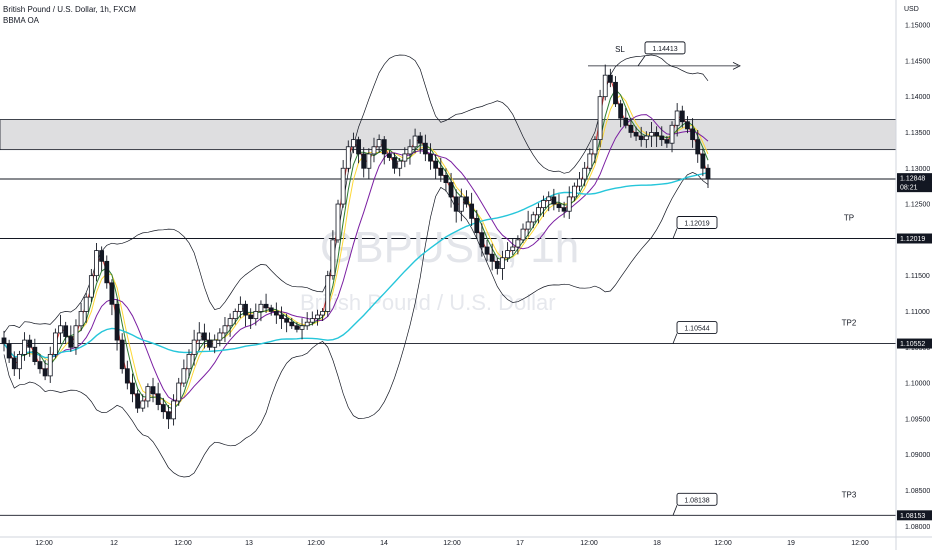 The height and width of the screenshot is (550, 932). I want to click on price-tag-text: 1.12019, so click(912, 239).